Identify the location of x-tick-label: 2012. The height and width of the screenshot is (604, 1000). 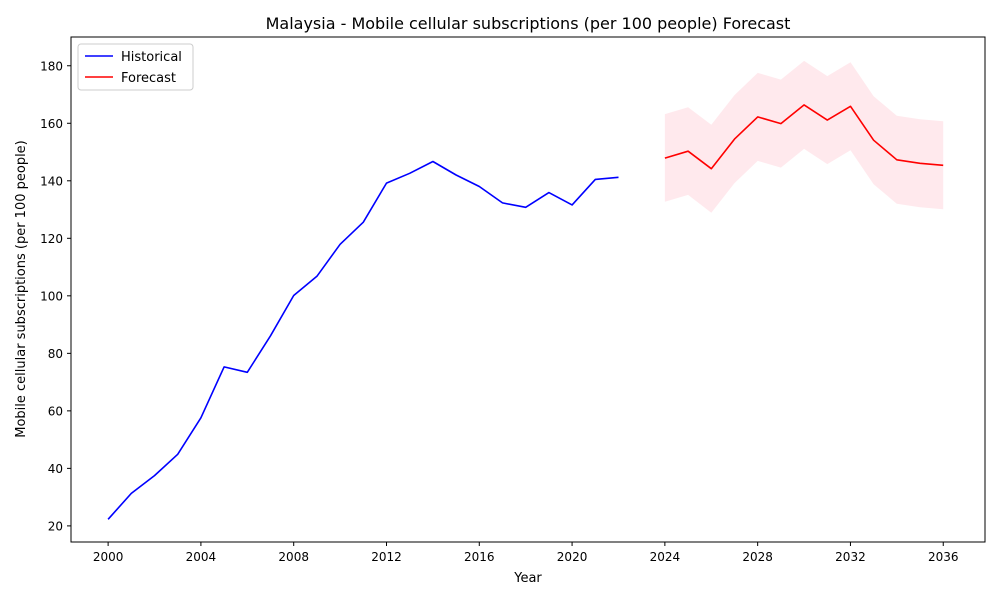
(386, 557).